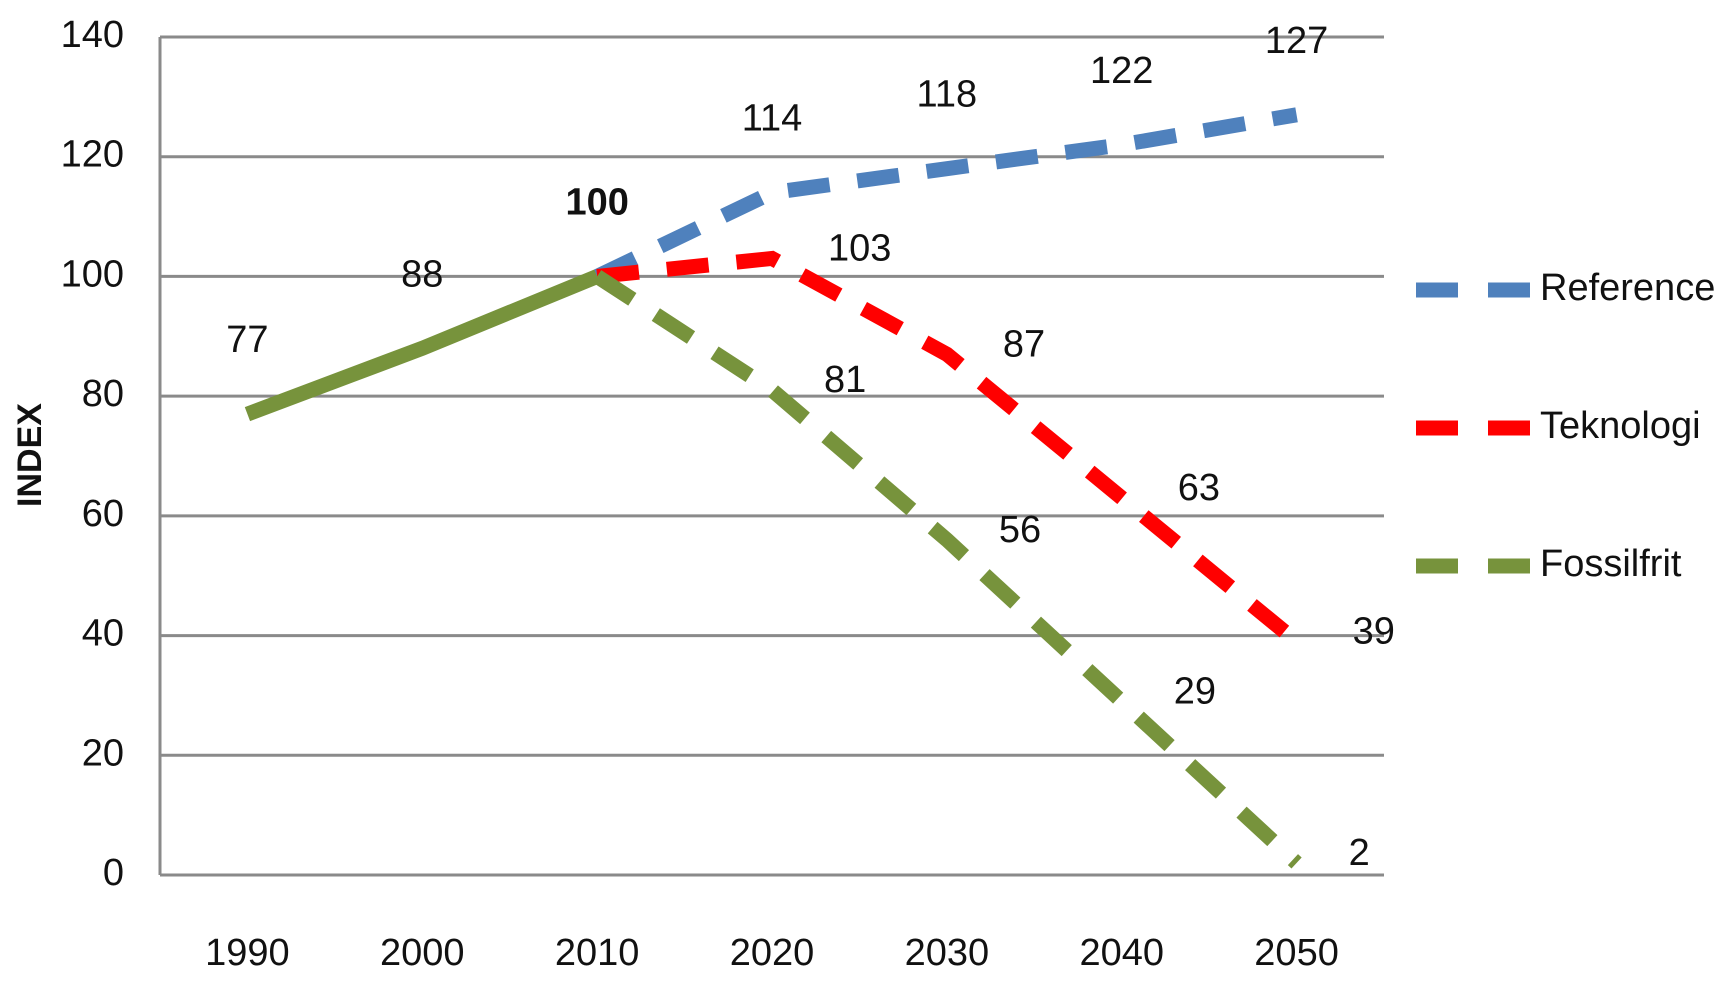  Describe the element at coordinates (92, 274) in the screenshot. I see `y-tick-label: 100` at that location.